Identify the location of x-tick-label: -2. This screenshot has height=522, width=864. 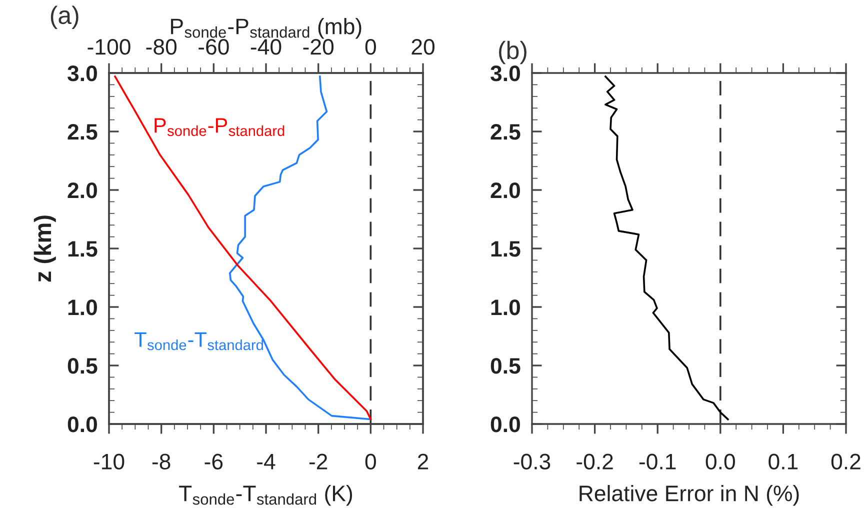
(318, 462).